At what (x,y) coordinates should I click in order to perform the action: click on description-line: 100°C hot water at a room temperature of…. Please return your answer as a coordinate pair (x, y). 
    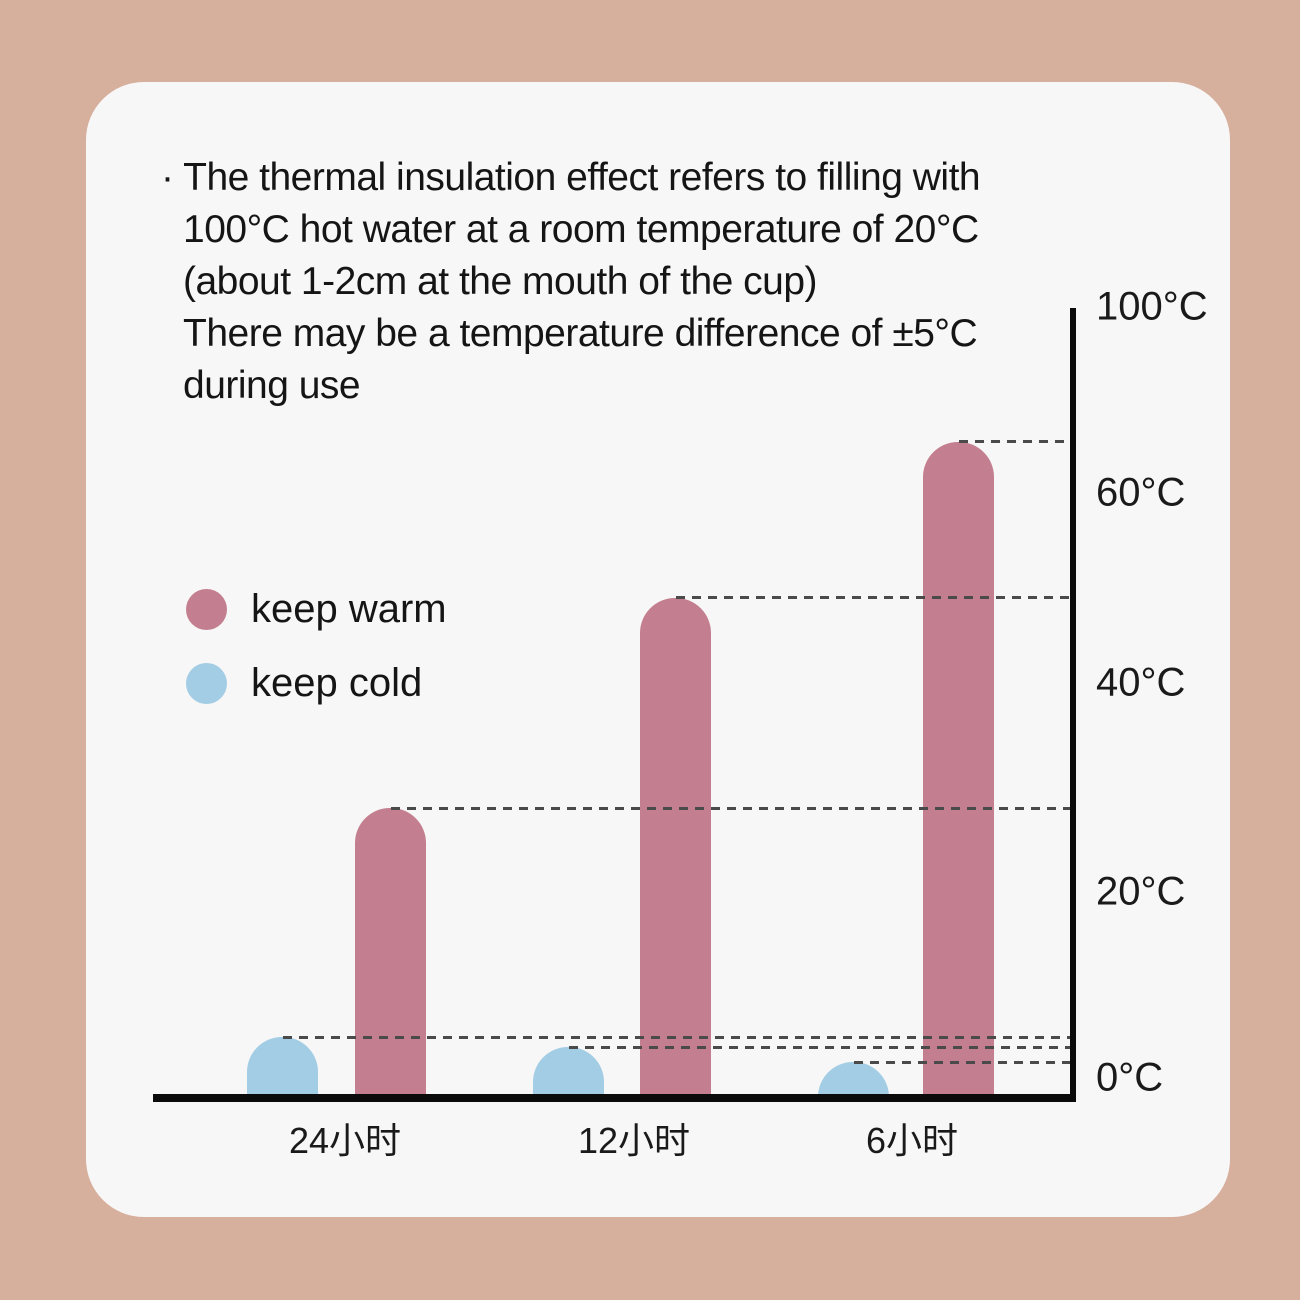
    Looking at the image, I should click on (581, 229).